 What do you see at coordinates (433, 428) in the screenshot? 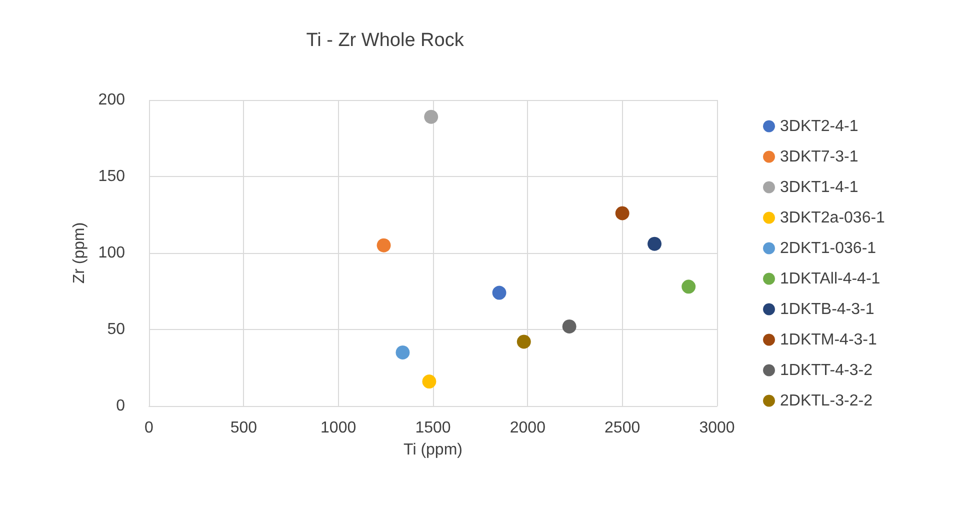
I see `x-tick-label: 1500` at bounding box center [433, 428].